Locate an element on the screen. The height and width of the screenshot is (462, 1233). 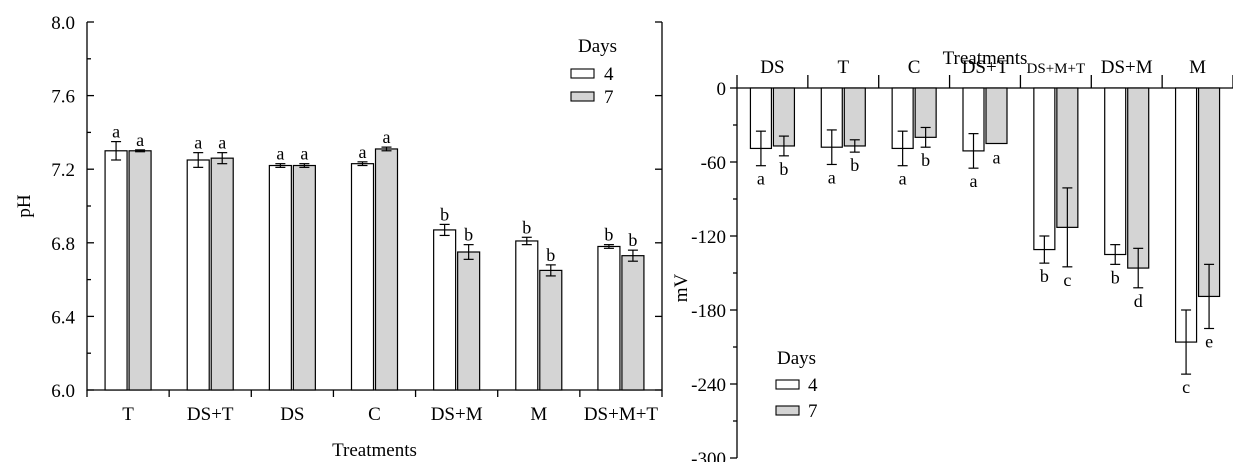
y-tick-label: 6.8 is located at coordinates (63, 244).